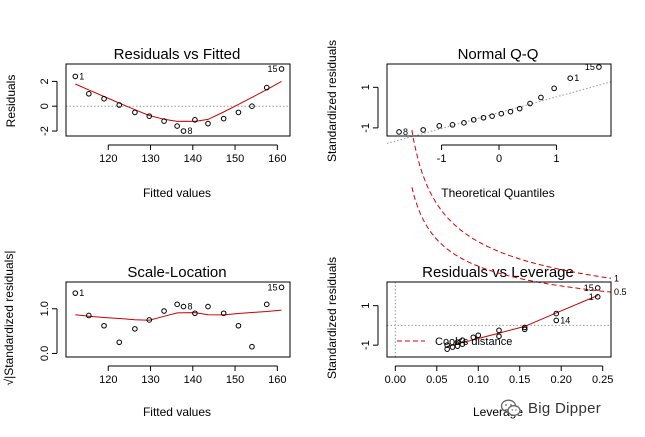  Describe the element at coordinates (499, 159) in the screenshot. I see `x-tick-label: 0` at that location.